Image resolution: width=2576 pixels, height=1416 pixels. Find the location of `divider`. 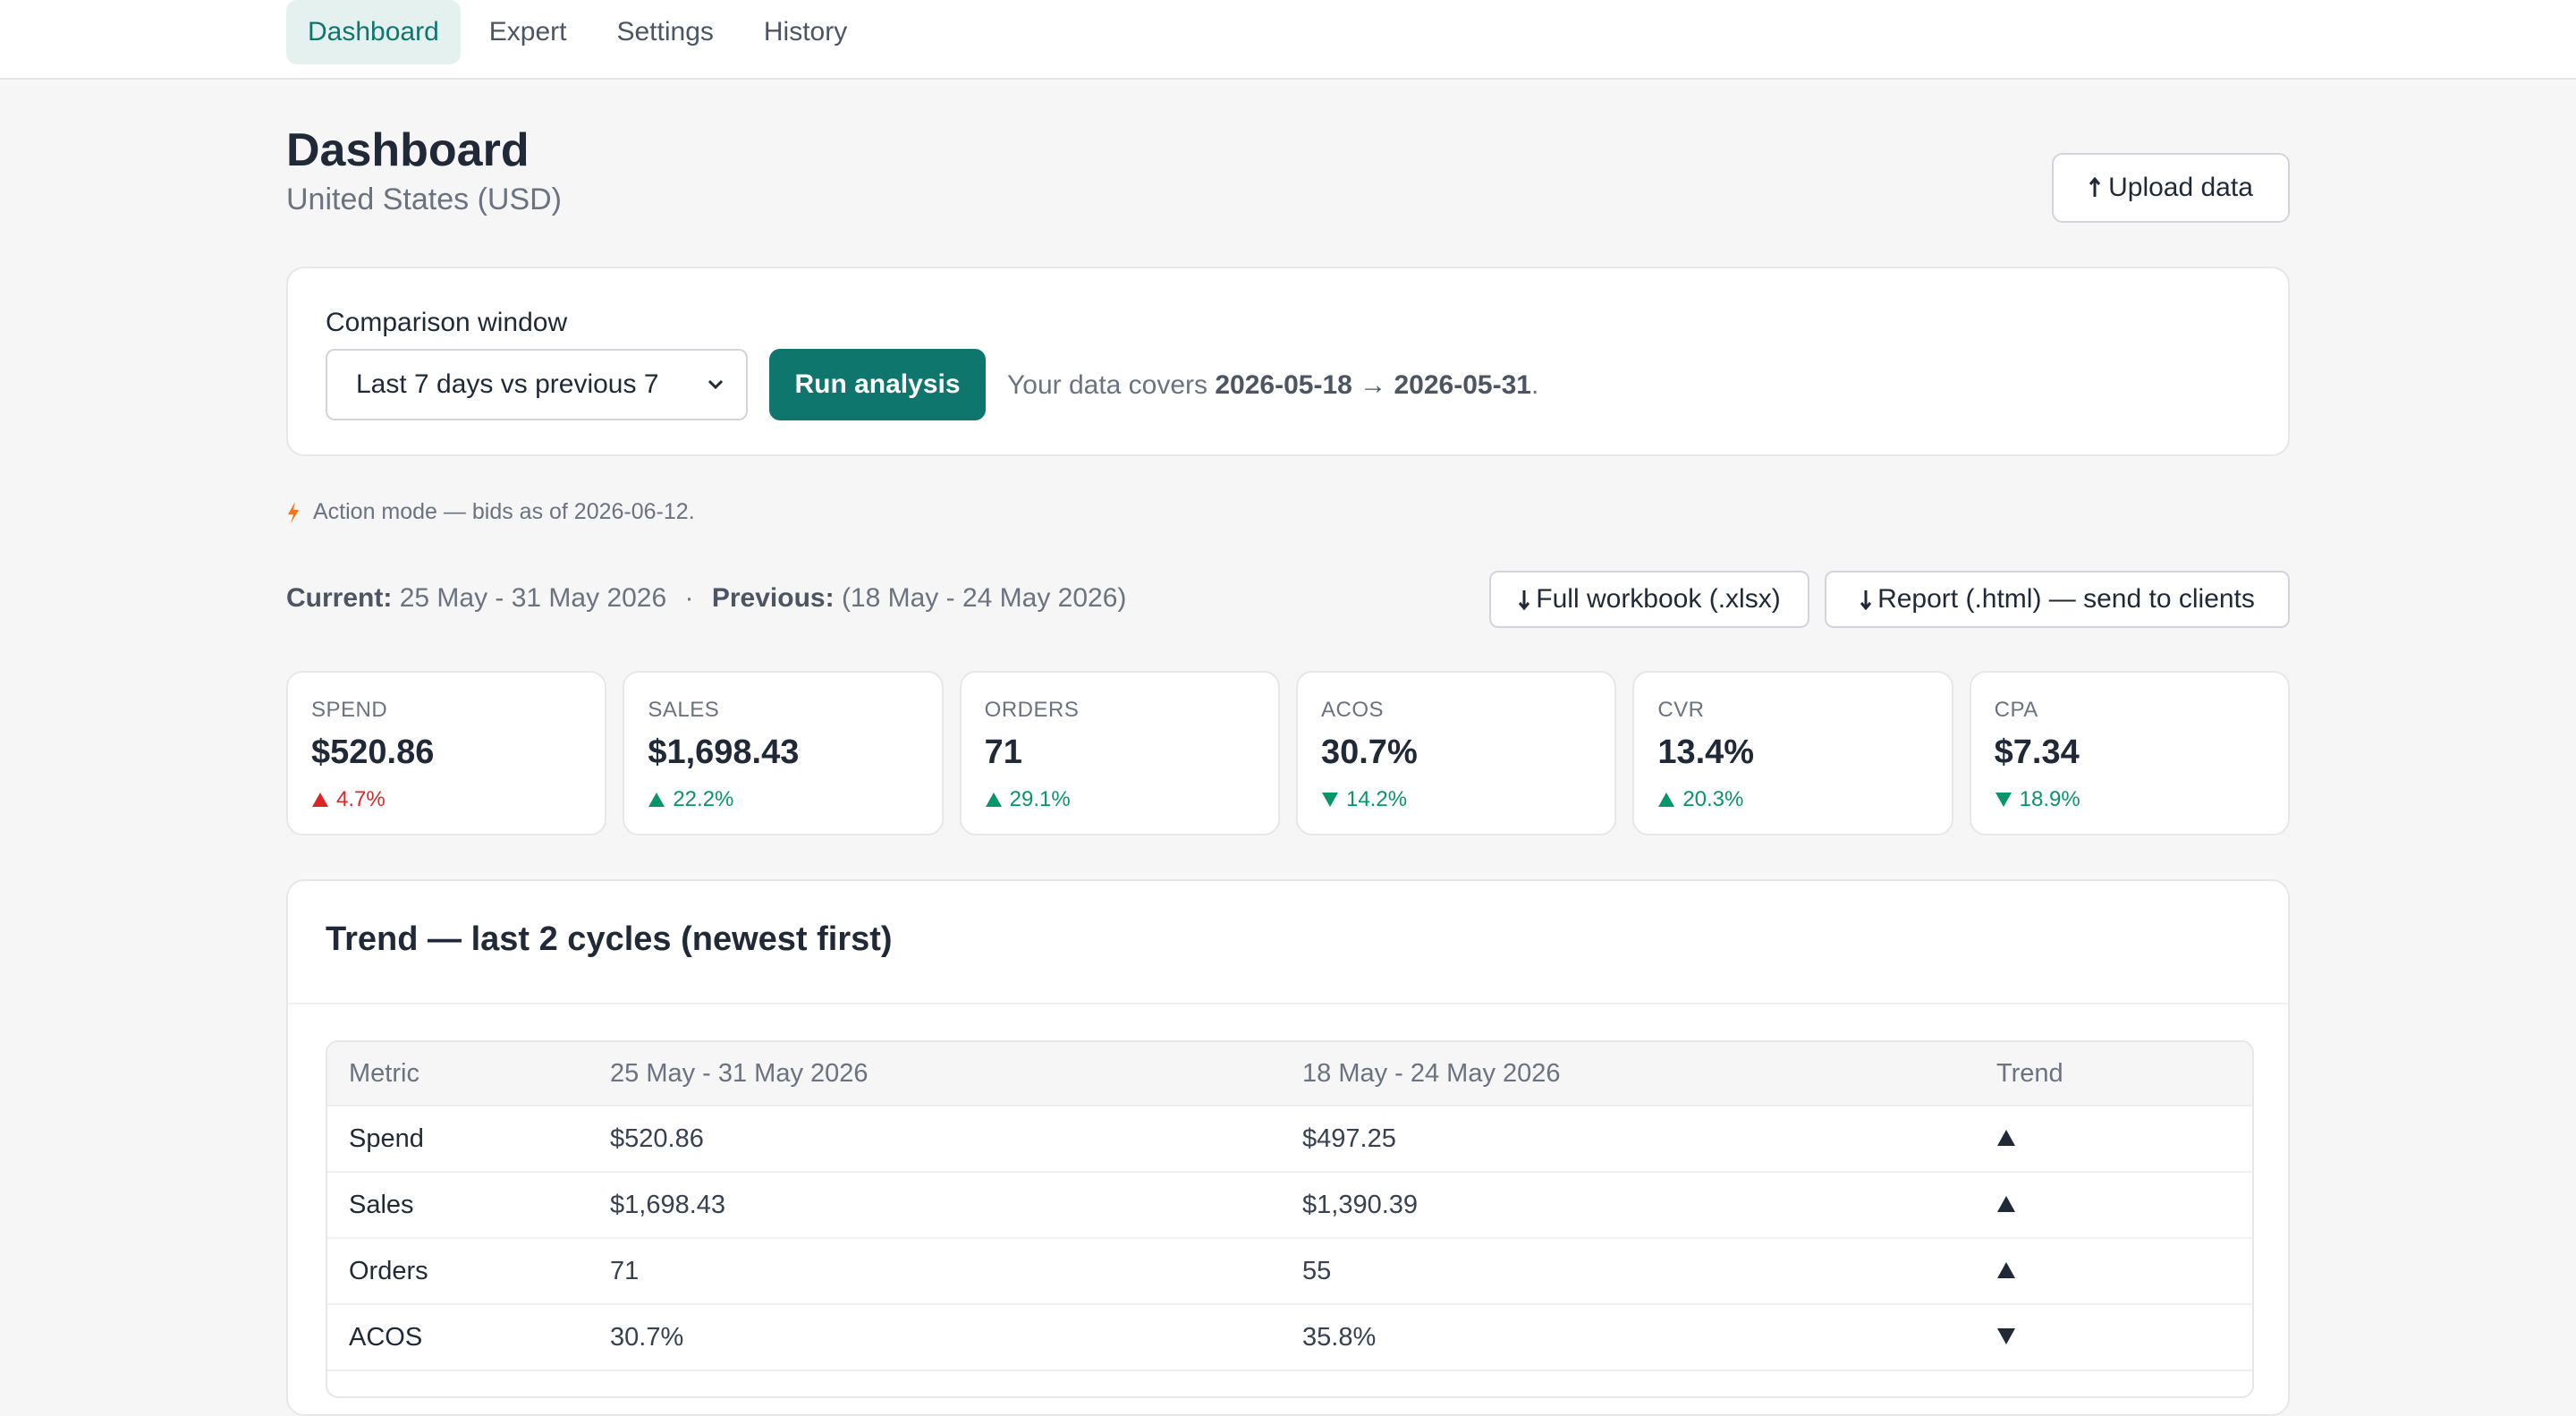

divider is located at coordinates (1288, 1004).